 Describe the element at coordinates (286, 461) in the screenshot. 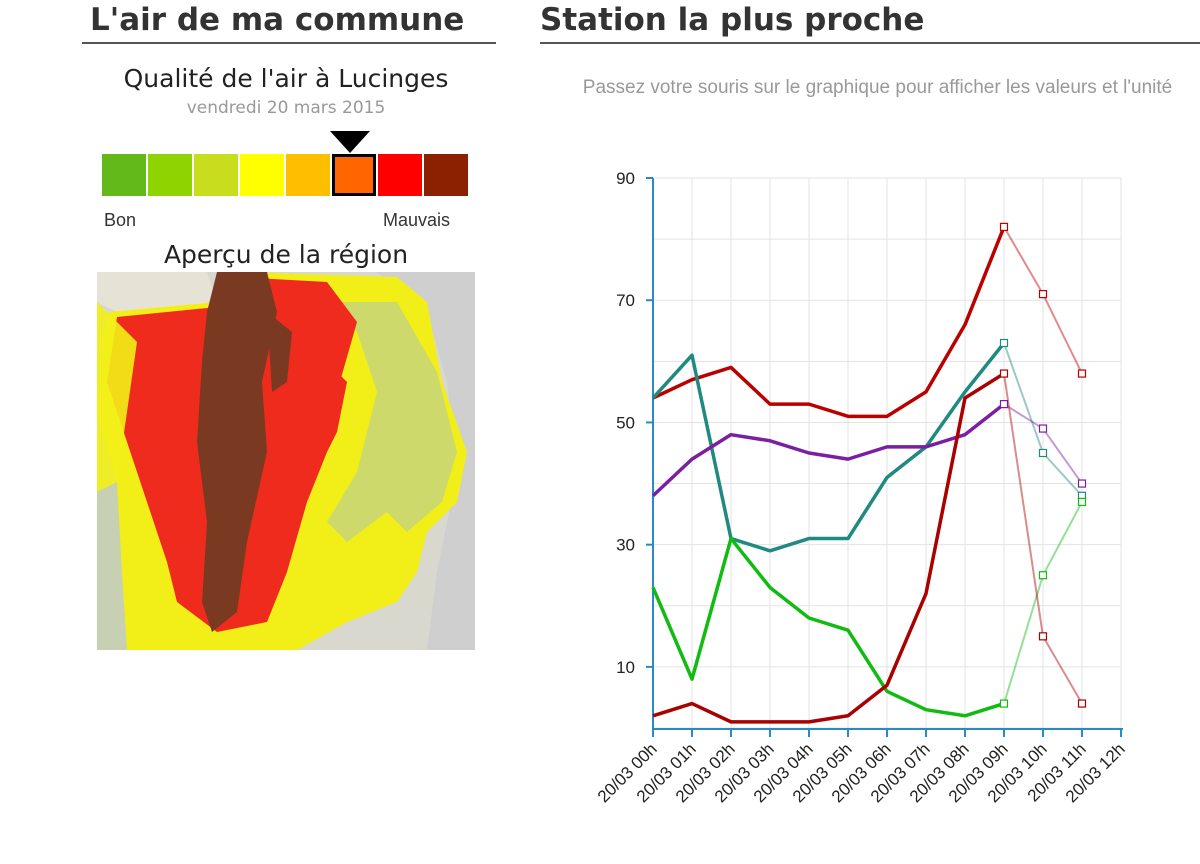

I see `region-pollution-map` at that location.